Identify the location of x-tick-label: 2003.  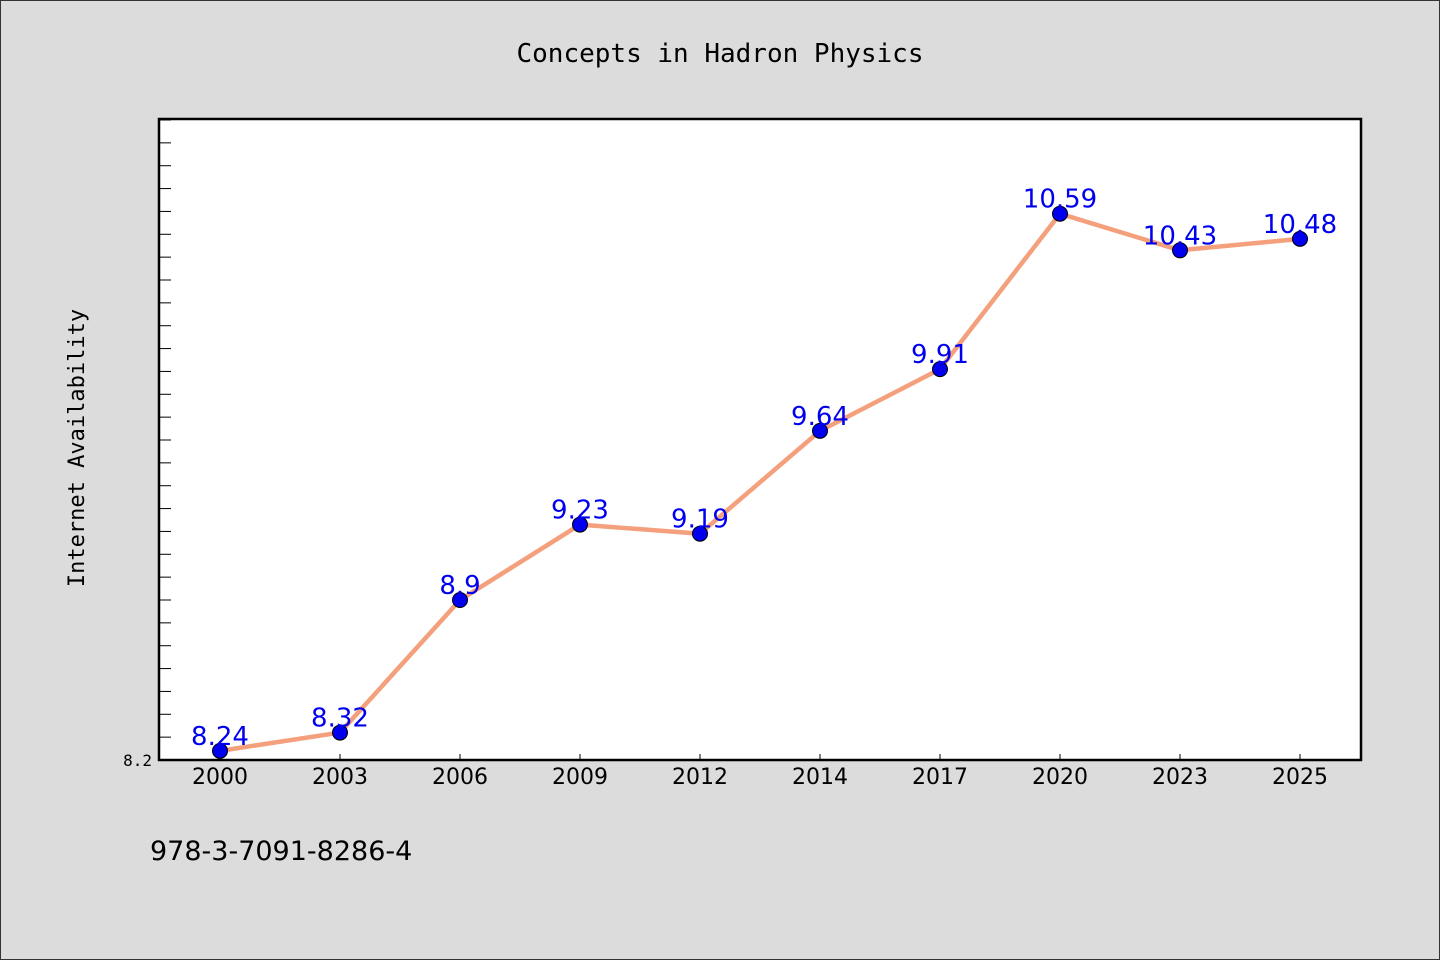
(340, 777).